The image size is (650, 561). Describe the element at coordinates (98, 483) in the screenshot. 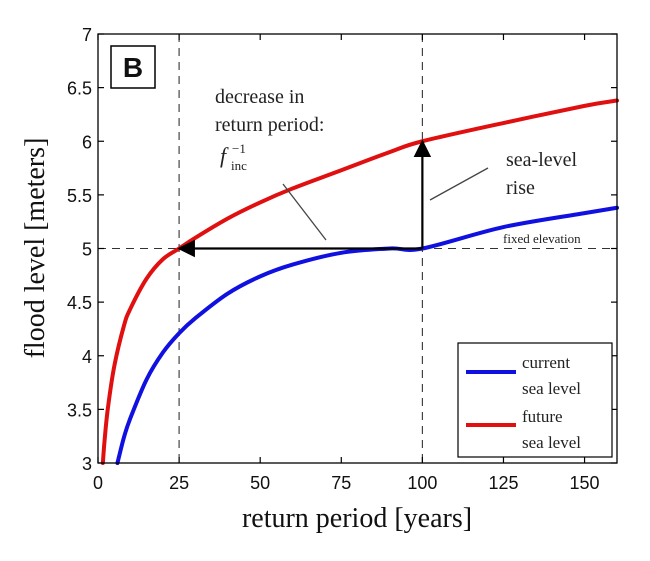

I see `x-tick-label: 0` at that location.